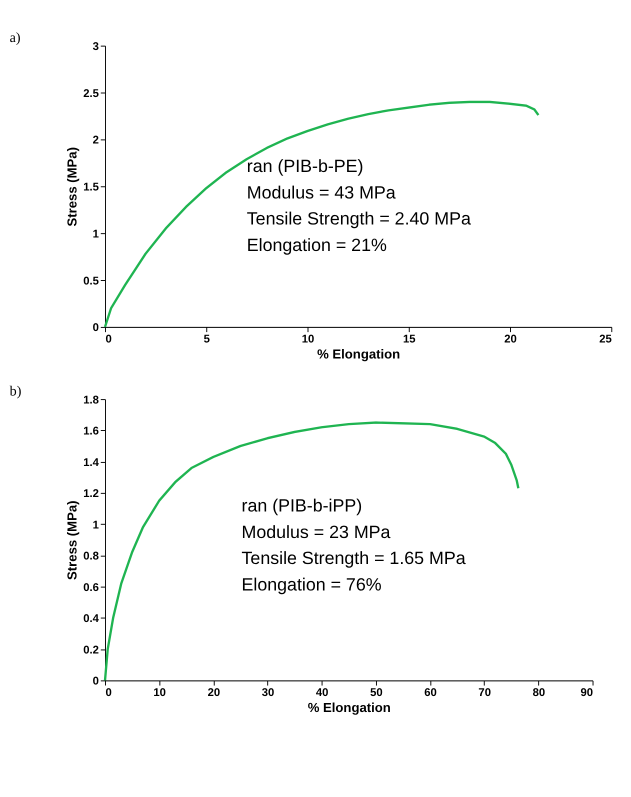 Image resolution: width=631 pixels, height=797 pixels. What do you see at coordinates (91, 94) in the screenshot?
I see `y-tick-label: 2.5` at bounding box center [91, 94].